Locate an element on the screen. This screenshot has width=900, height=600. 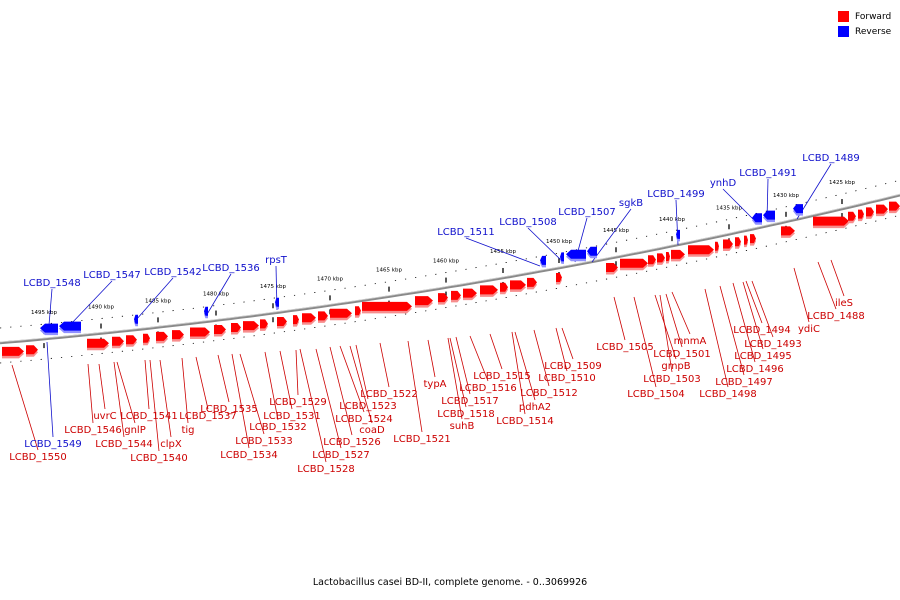
forward-gene-label: LCBD_1518 is located at coordinates (466, 414).